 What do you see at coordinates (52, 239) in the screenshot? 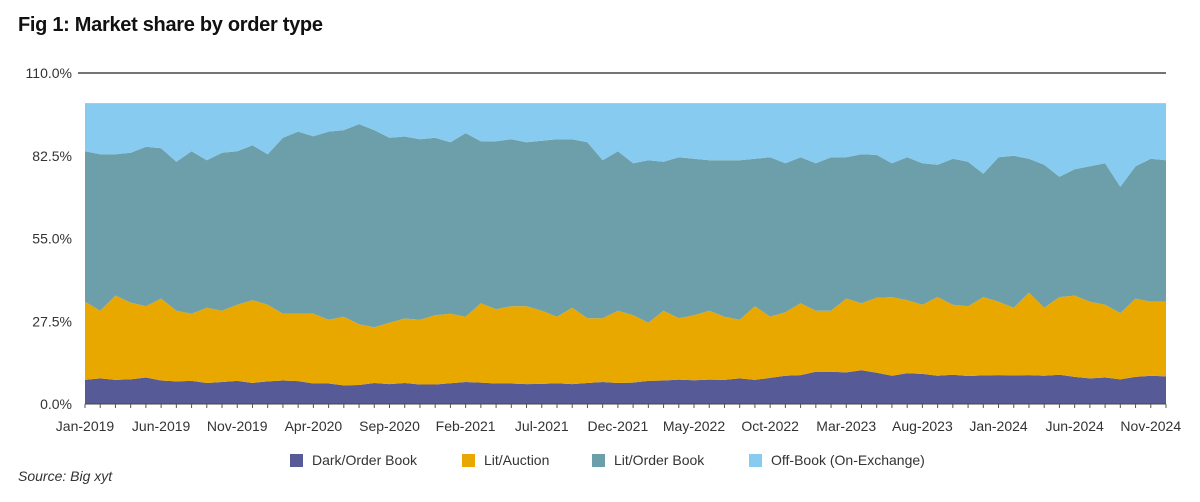
I see `y-tick-label: 55.0%` at bounding box center [52, 239].